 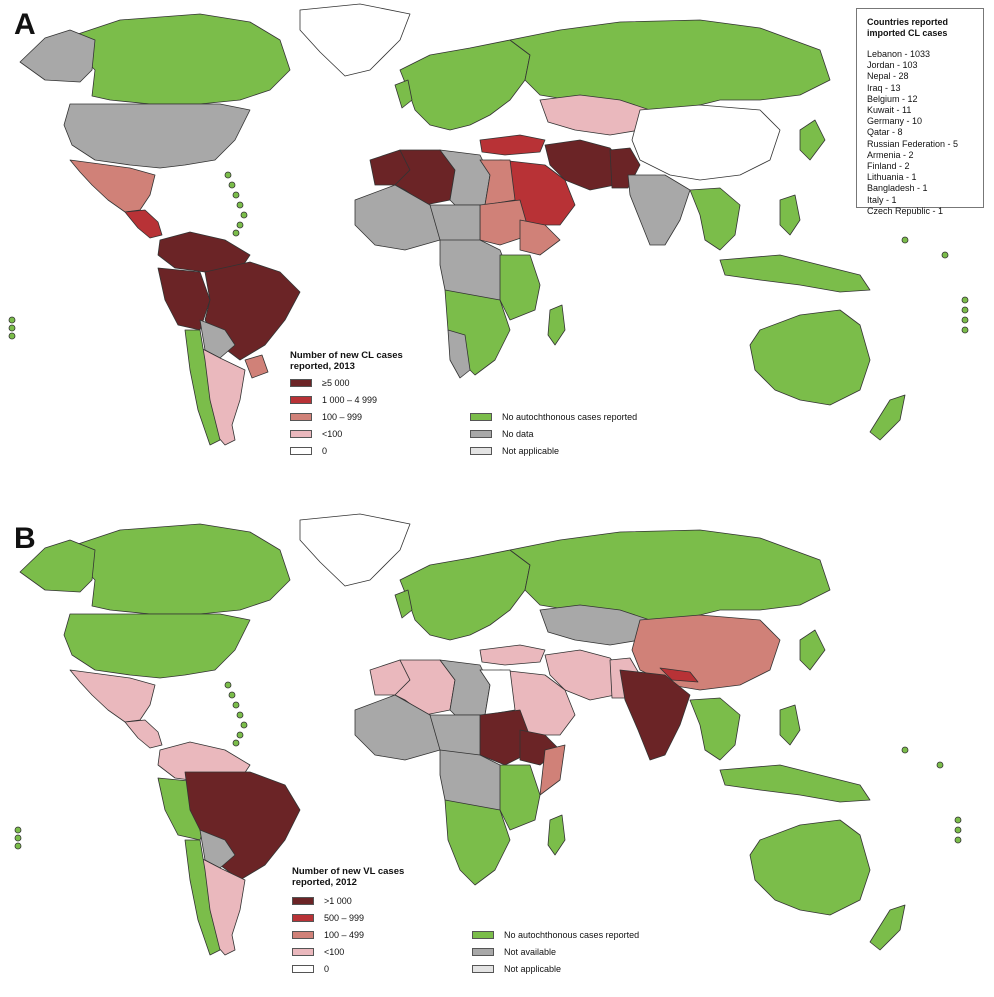 What do you see at coordinates (810, 867) in the screenshot?
I see `region-australia` at bounding box center [810, 867].